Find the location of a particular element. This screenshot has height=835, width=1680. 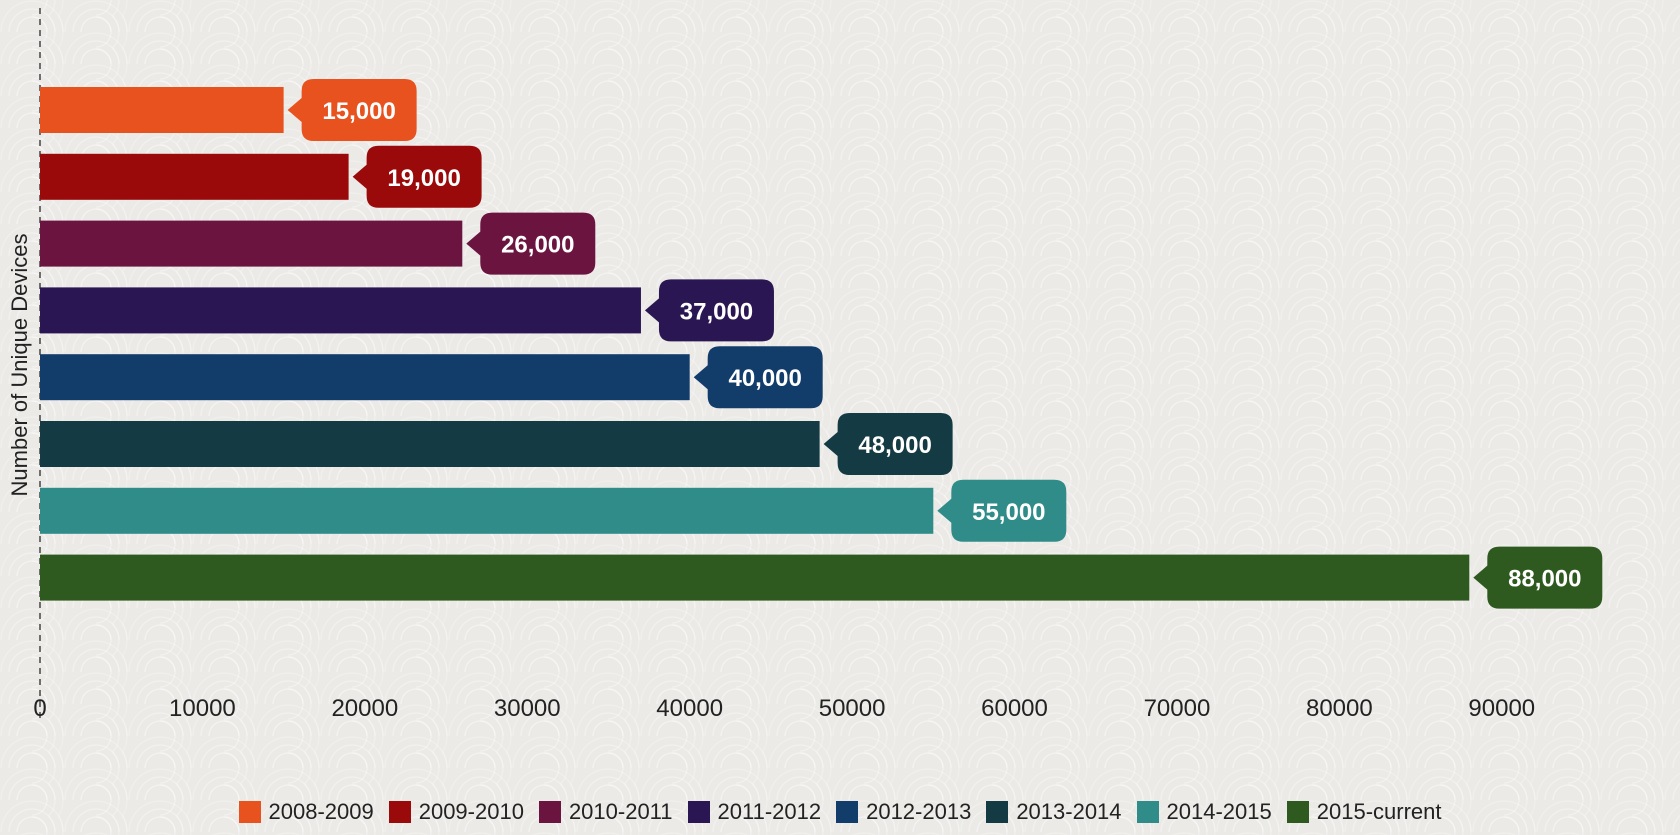

legend-item: 2011-2012 is located at coordinates (754, 812).